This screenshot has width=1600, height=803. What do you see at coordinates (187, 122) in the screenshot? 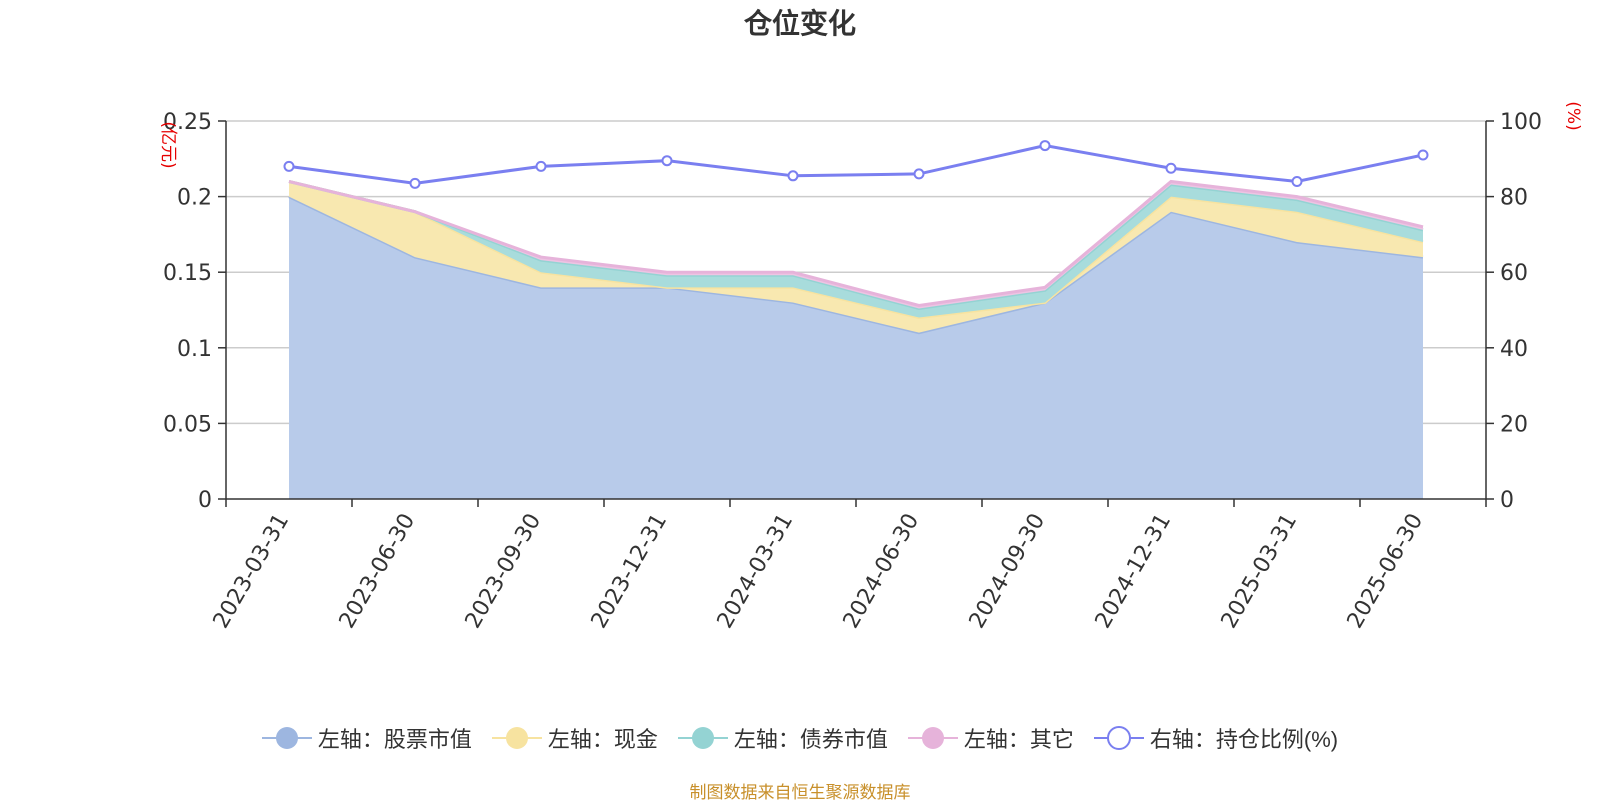
I see `left-axis-tick-label: 0.25` at bounding box center [187, 122].